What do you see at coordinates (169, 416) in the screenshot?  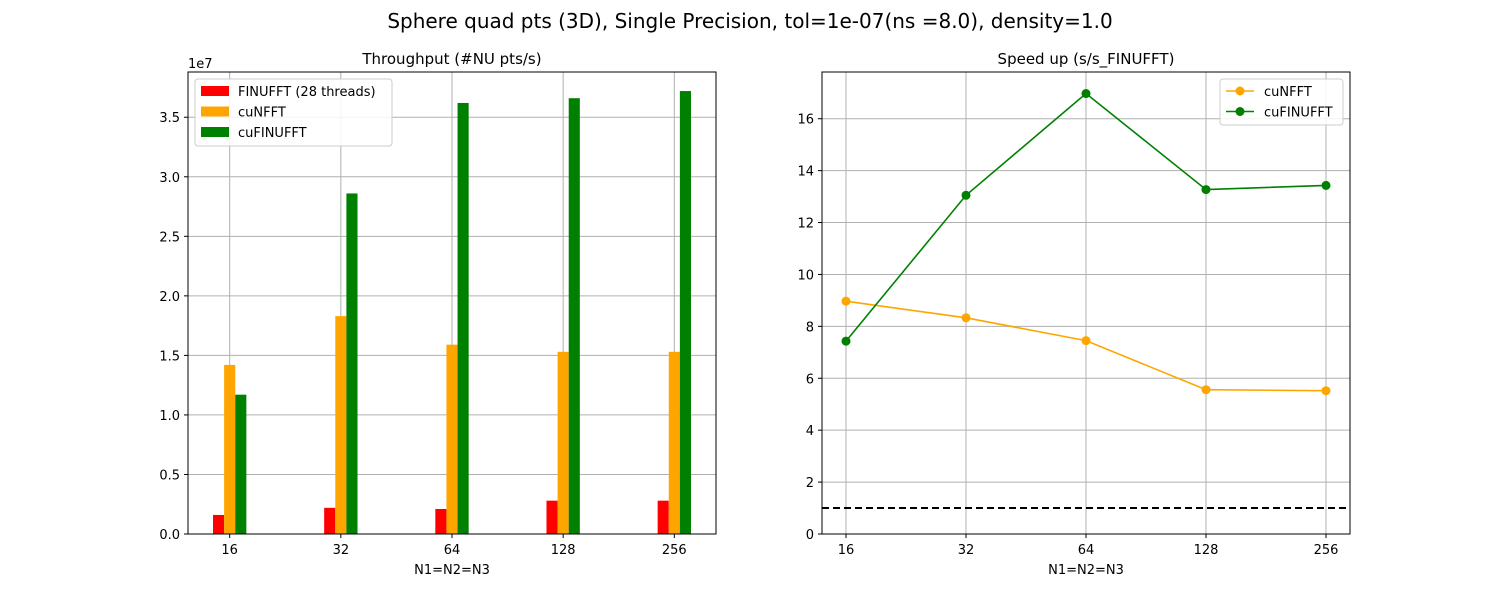 I see `throughput-y-tick-label: 1.0` at bounding box center [169, 416].